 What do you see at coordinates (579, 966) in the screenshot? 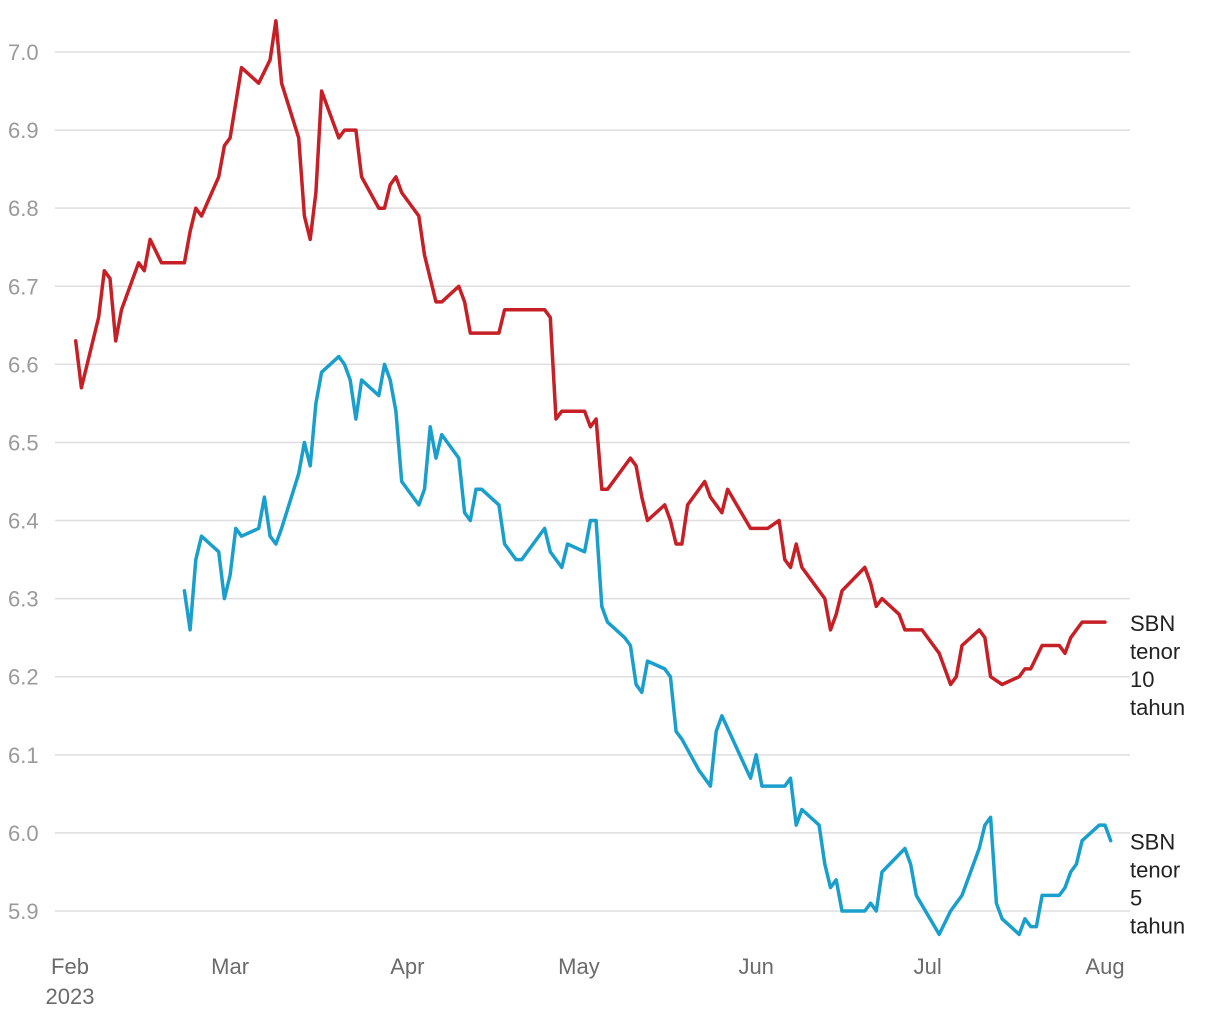
I see `x-tick-label: May` at bounding box center [579, 966].